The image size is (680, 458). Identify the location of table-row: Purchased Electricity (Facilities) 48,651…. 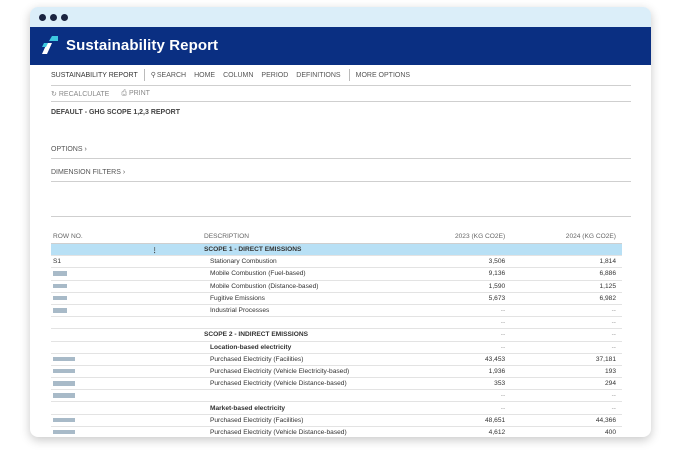
(336, 420).